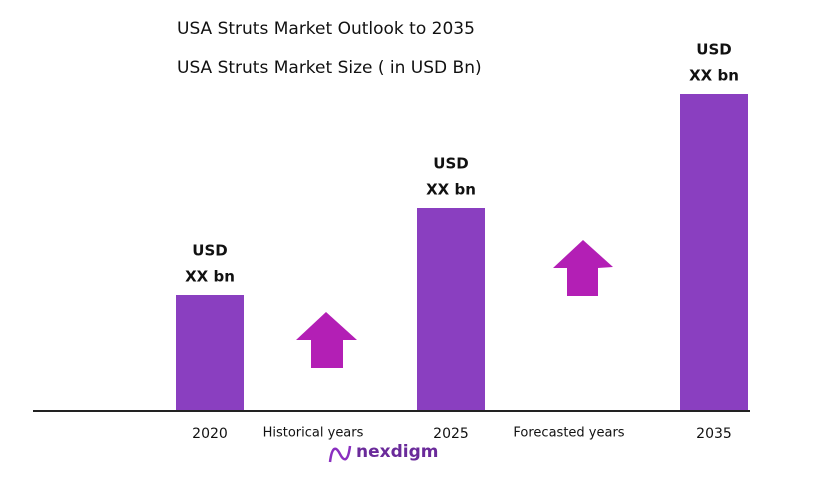 This screenshot has height=485, width=831. I want to click on brand-icon, so click(340, 454).